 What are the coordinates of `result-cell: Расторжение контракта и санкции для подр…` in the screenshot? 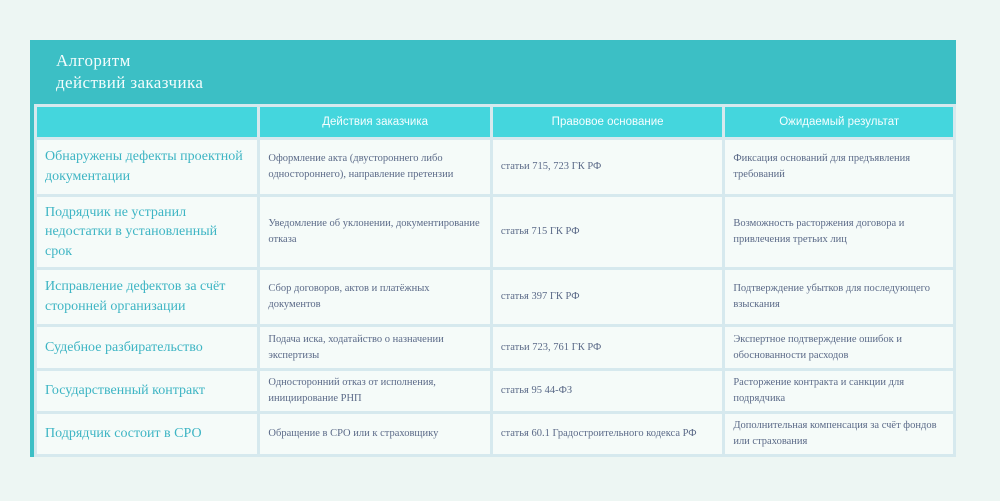 It's located at (839, 391).